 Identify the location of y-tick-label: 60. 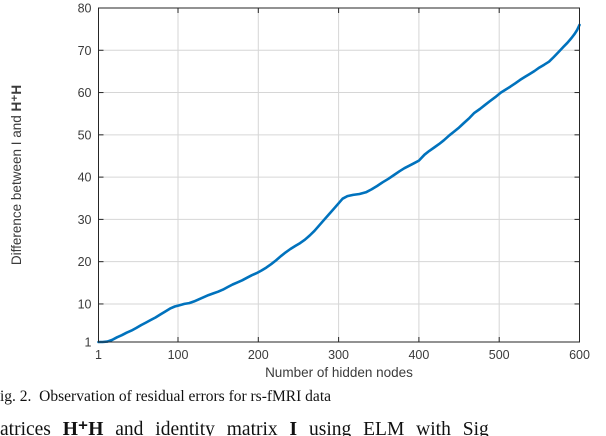
(85, 93).